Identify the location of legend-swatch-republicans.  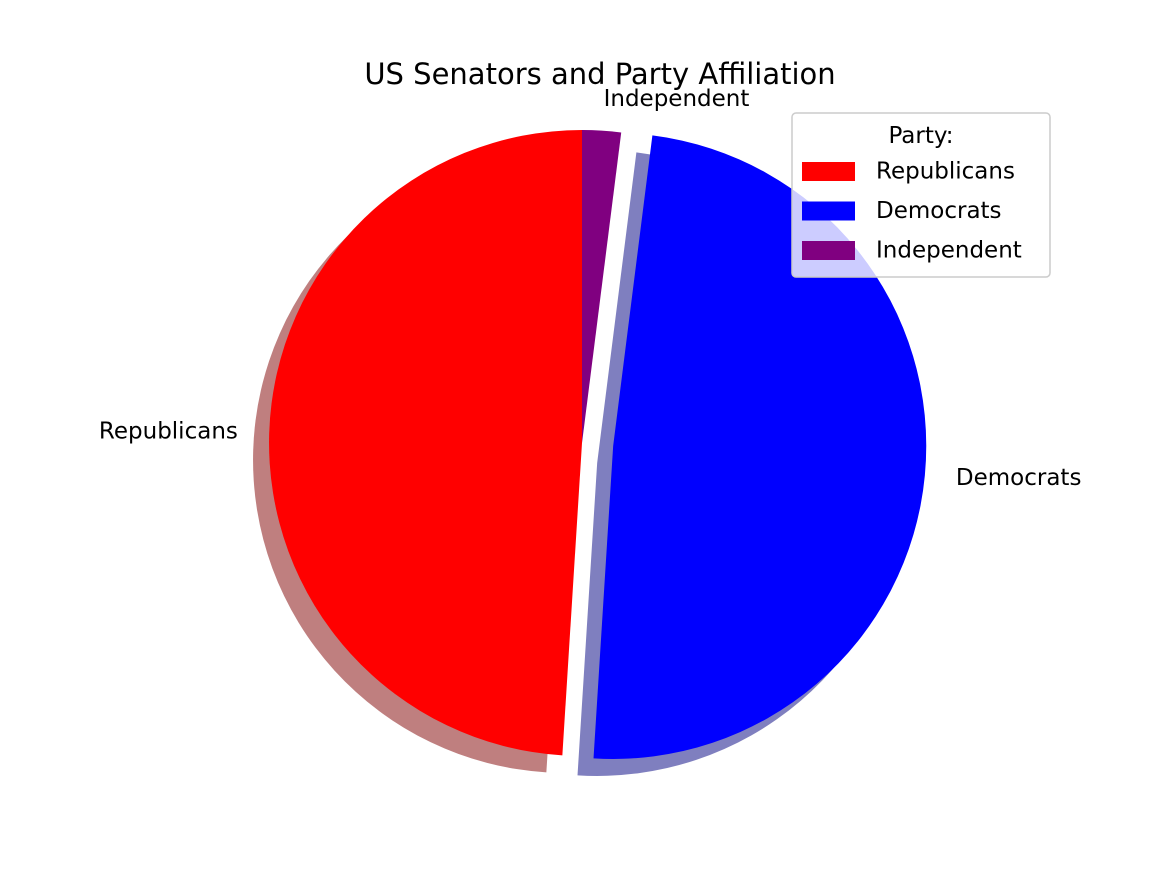
(828, 171).